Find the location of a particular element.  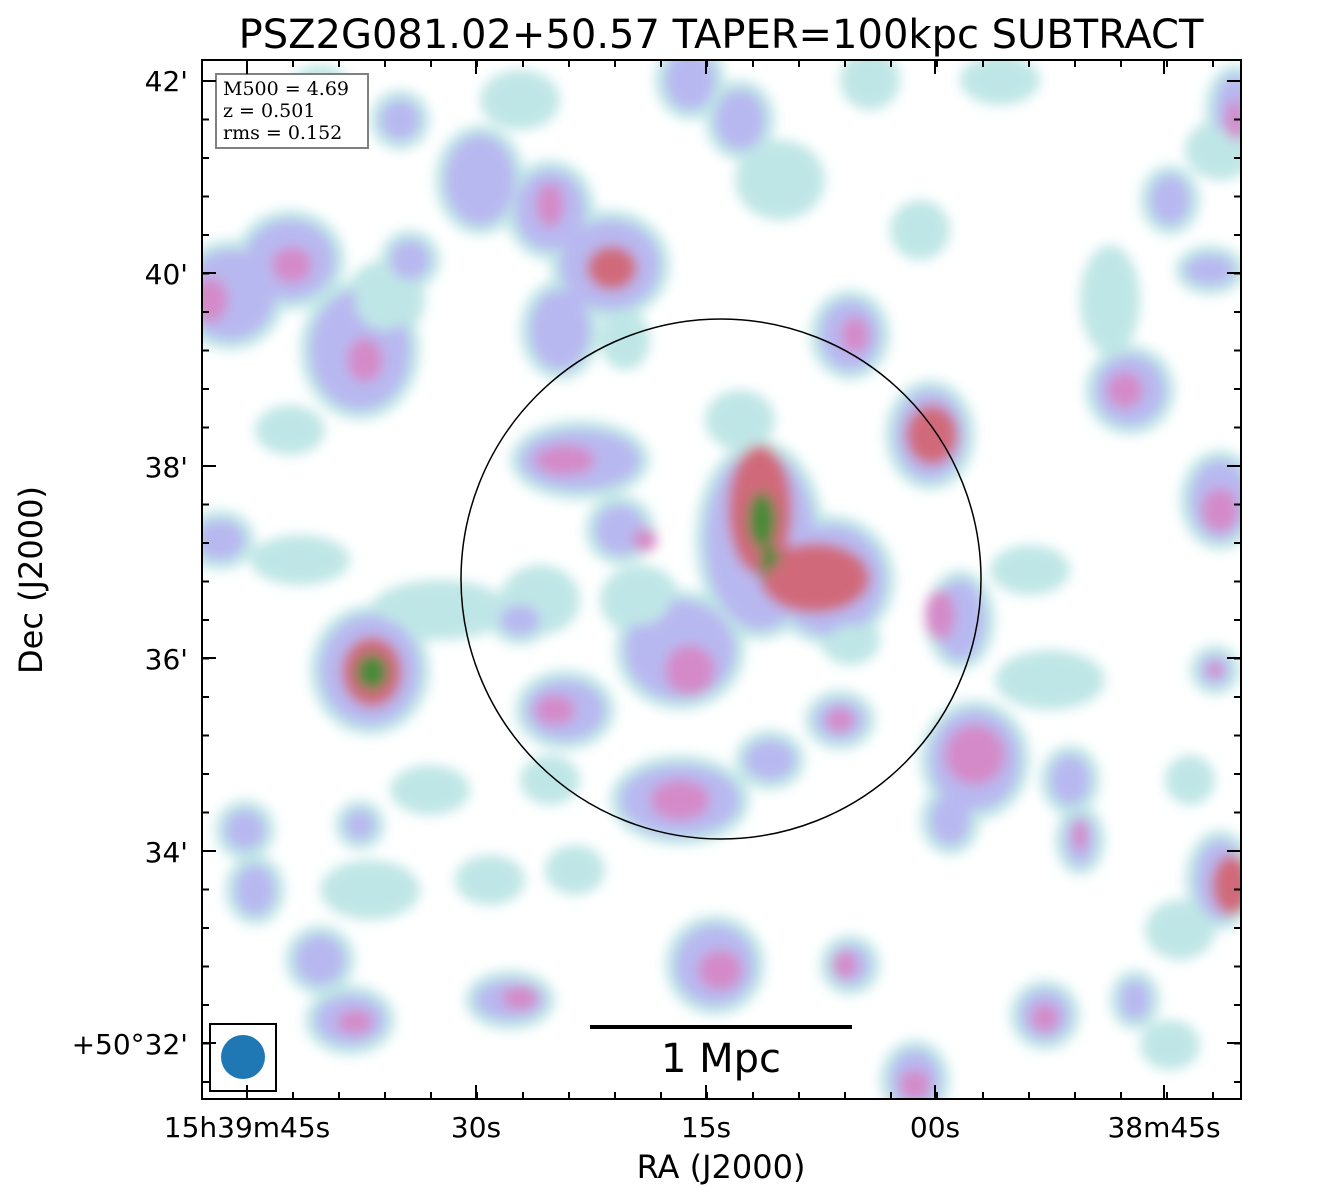

y-axis-label: Dec (J2000) is located at coordinates (31, 580).